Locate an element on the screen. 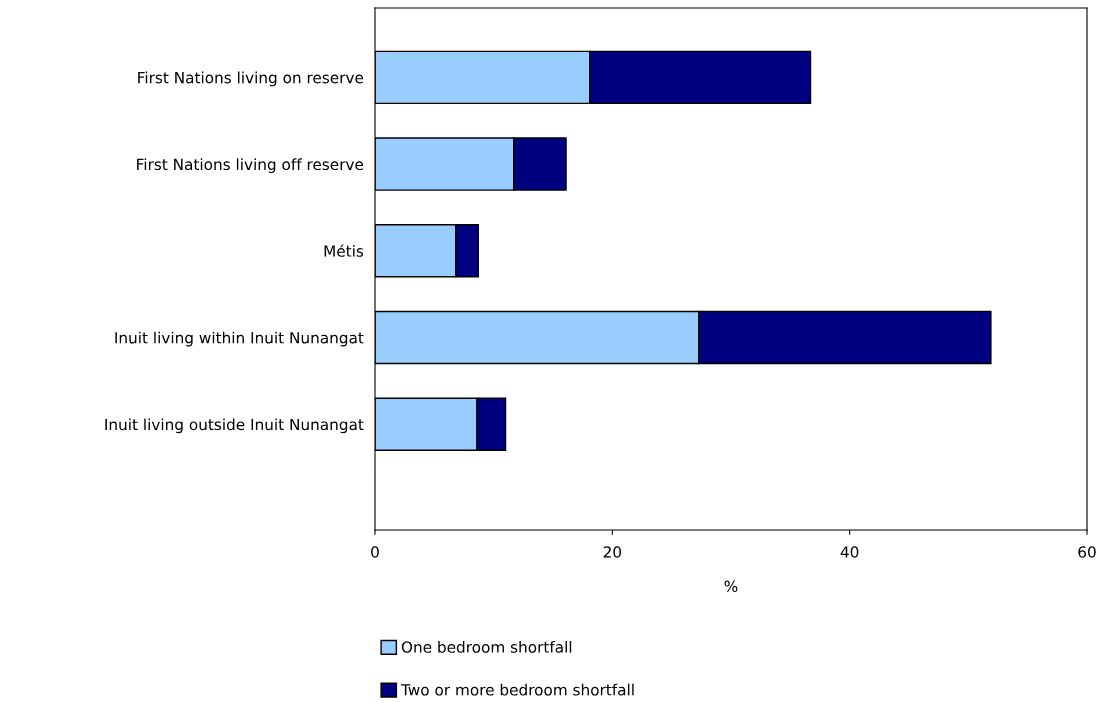  x-tick-label: 40 is located at coordinates (849, 552).